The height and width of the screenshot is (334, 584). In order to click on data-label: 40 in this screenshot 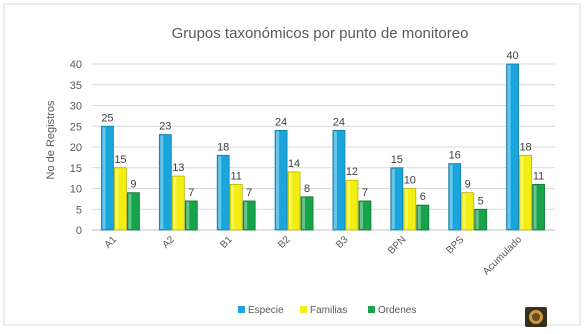, I will do `click(512, 56)`.